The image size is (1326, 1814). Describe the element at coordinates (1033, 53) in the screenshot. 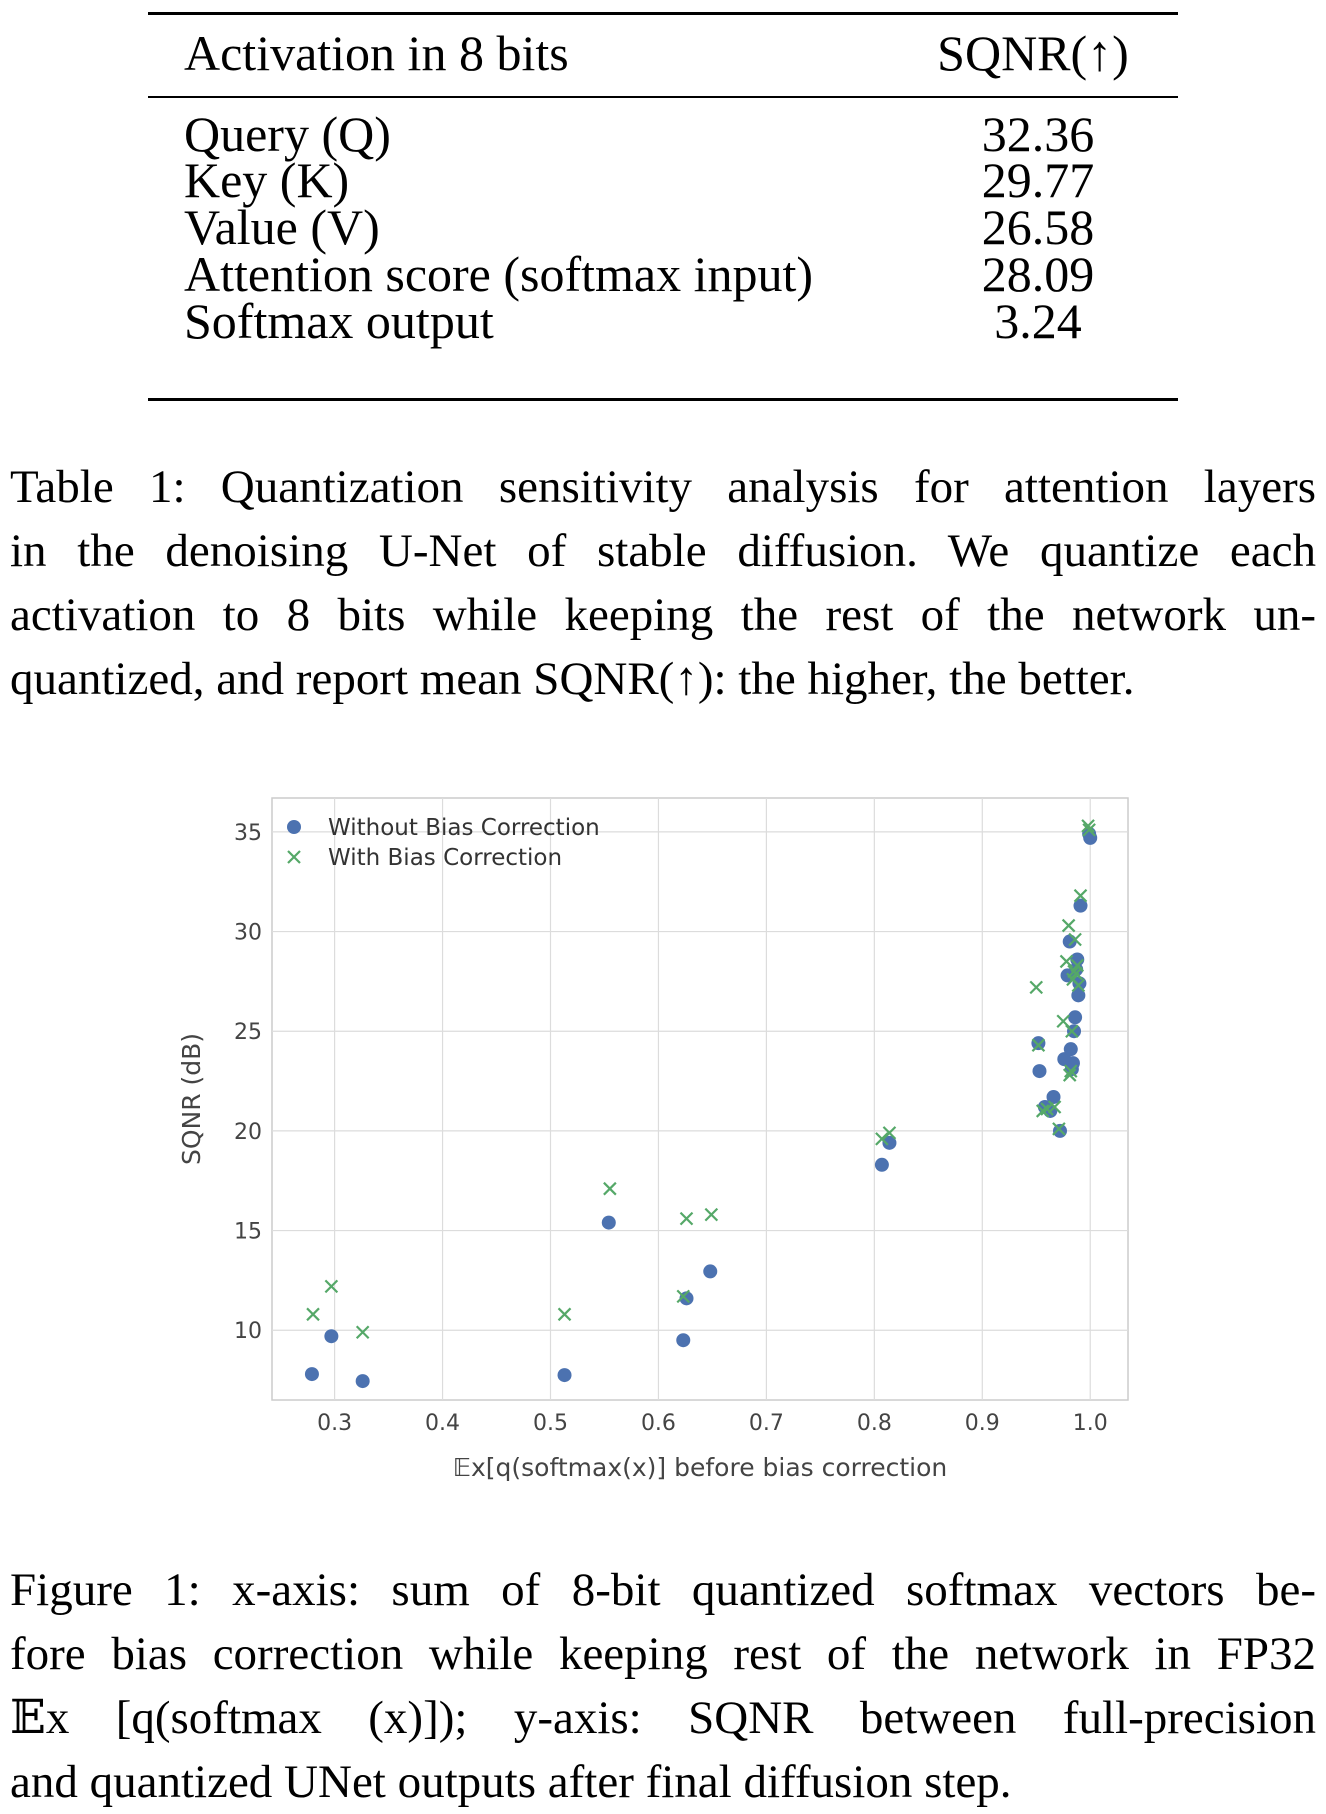

I see `table-header-metric: SQNR(↑)` at that location.